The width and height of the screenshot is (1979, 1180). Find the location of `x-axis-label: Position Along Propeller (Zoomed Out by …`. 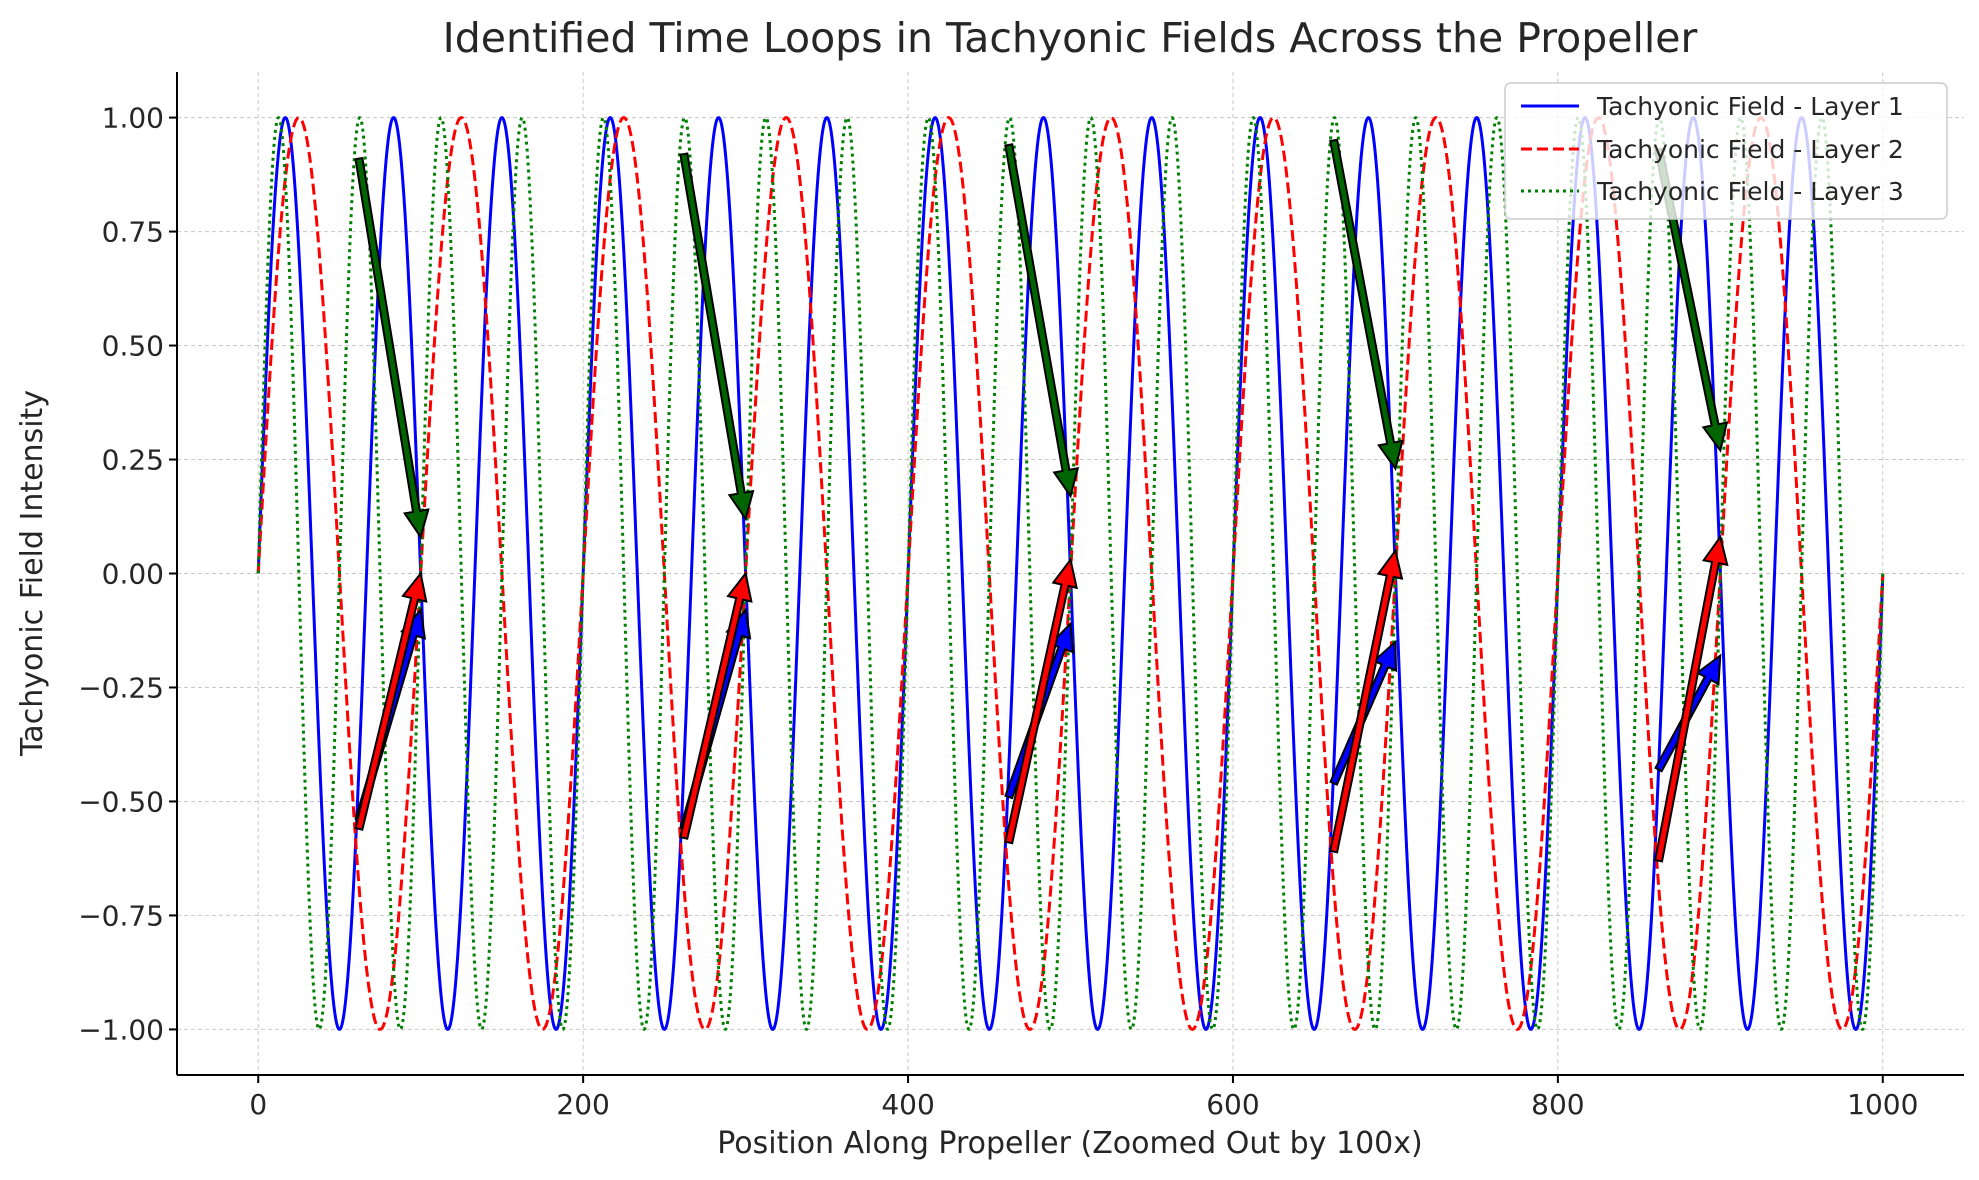

x-axis-label: Position Along Propeller (Zoomed Out by … is located at coordinates (1069, 1143).